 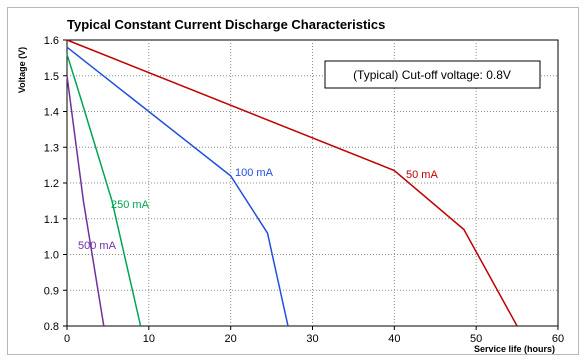 I want to click on y-tick-label: 1.3, so click(x=51, y=148).